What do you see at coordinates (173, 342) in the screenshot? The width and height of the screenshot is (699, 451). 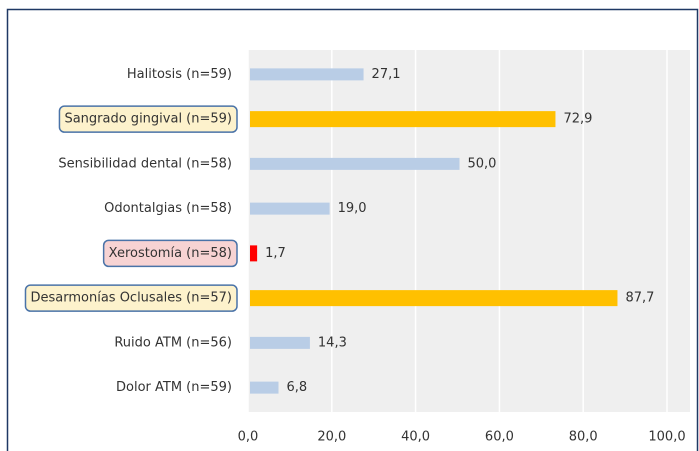 I see `y-tick-label: Ruido ATM (n=56)` at bounding box center [173, 342].